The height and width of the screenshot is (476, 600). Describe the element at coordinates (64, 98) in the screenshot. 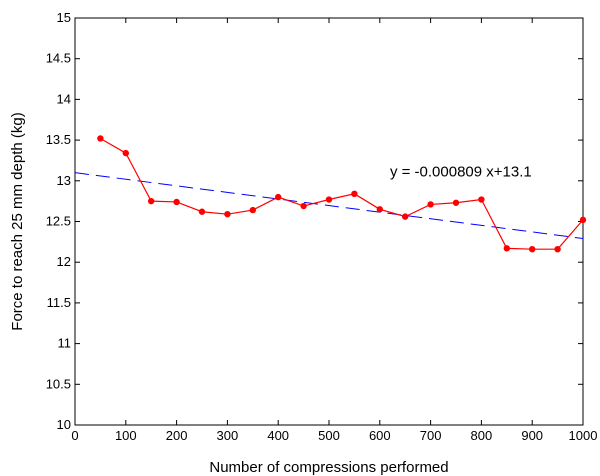

I see `y-tick-label: 14` at that location.